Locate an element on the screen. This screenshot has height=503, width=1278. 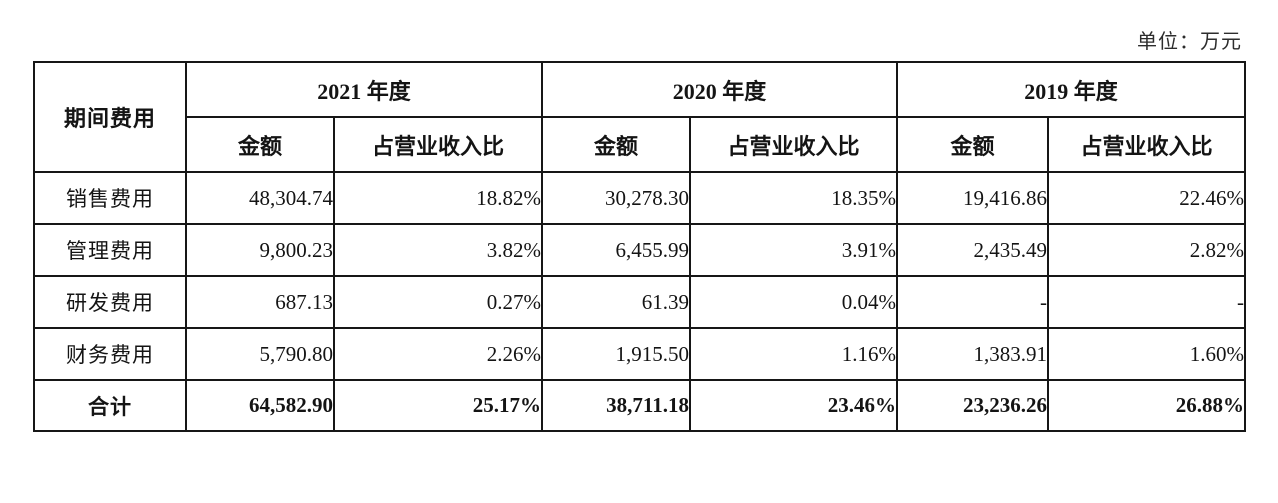
table-row-rd-expense: 研发费用 687.13 0.27% 61.39 0.04% - - is located at coordinates (640, 302).